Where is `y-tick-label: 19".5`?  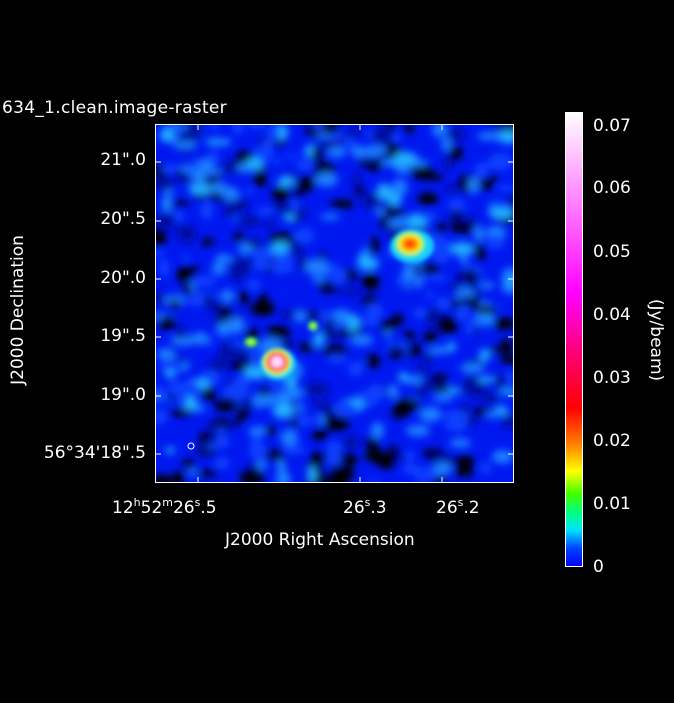 y-tick-label: 19".5 is located at coordinates (123, 336).